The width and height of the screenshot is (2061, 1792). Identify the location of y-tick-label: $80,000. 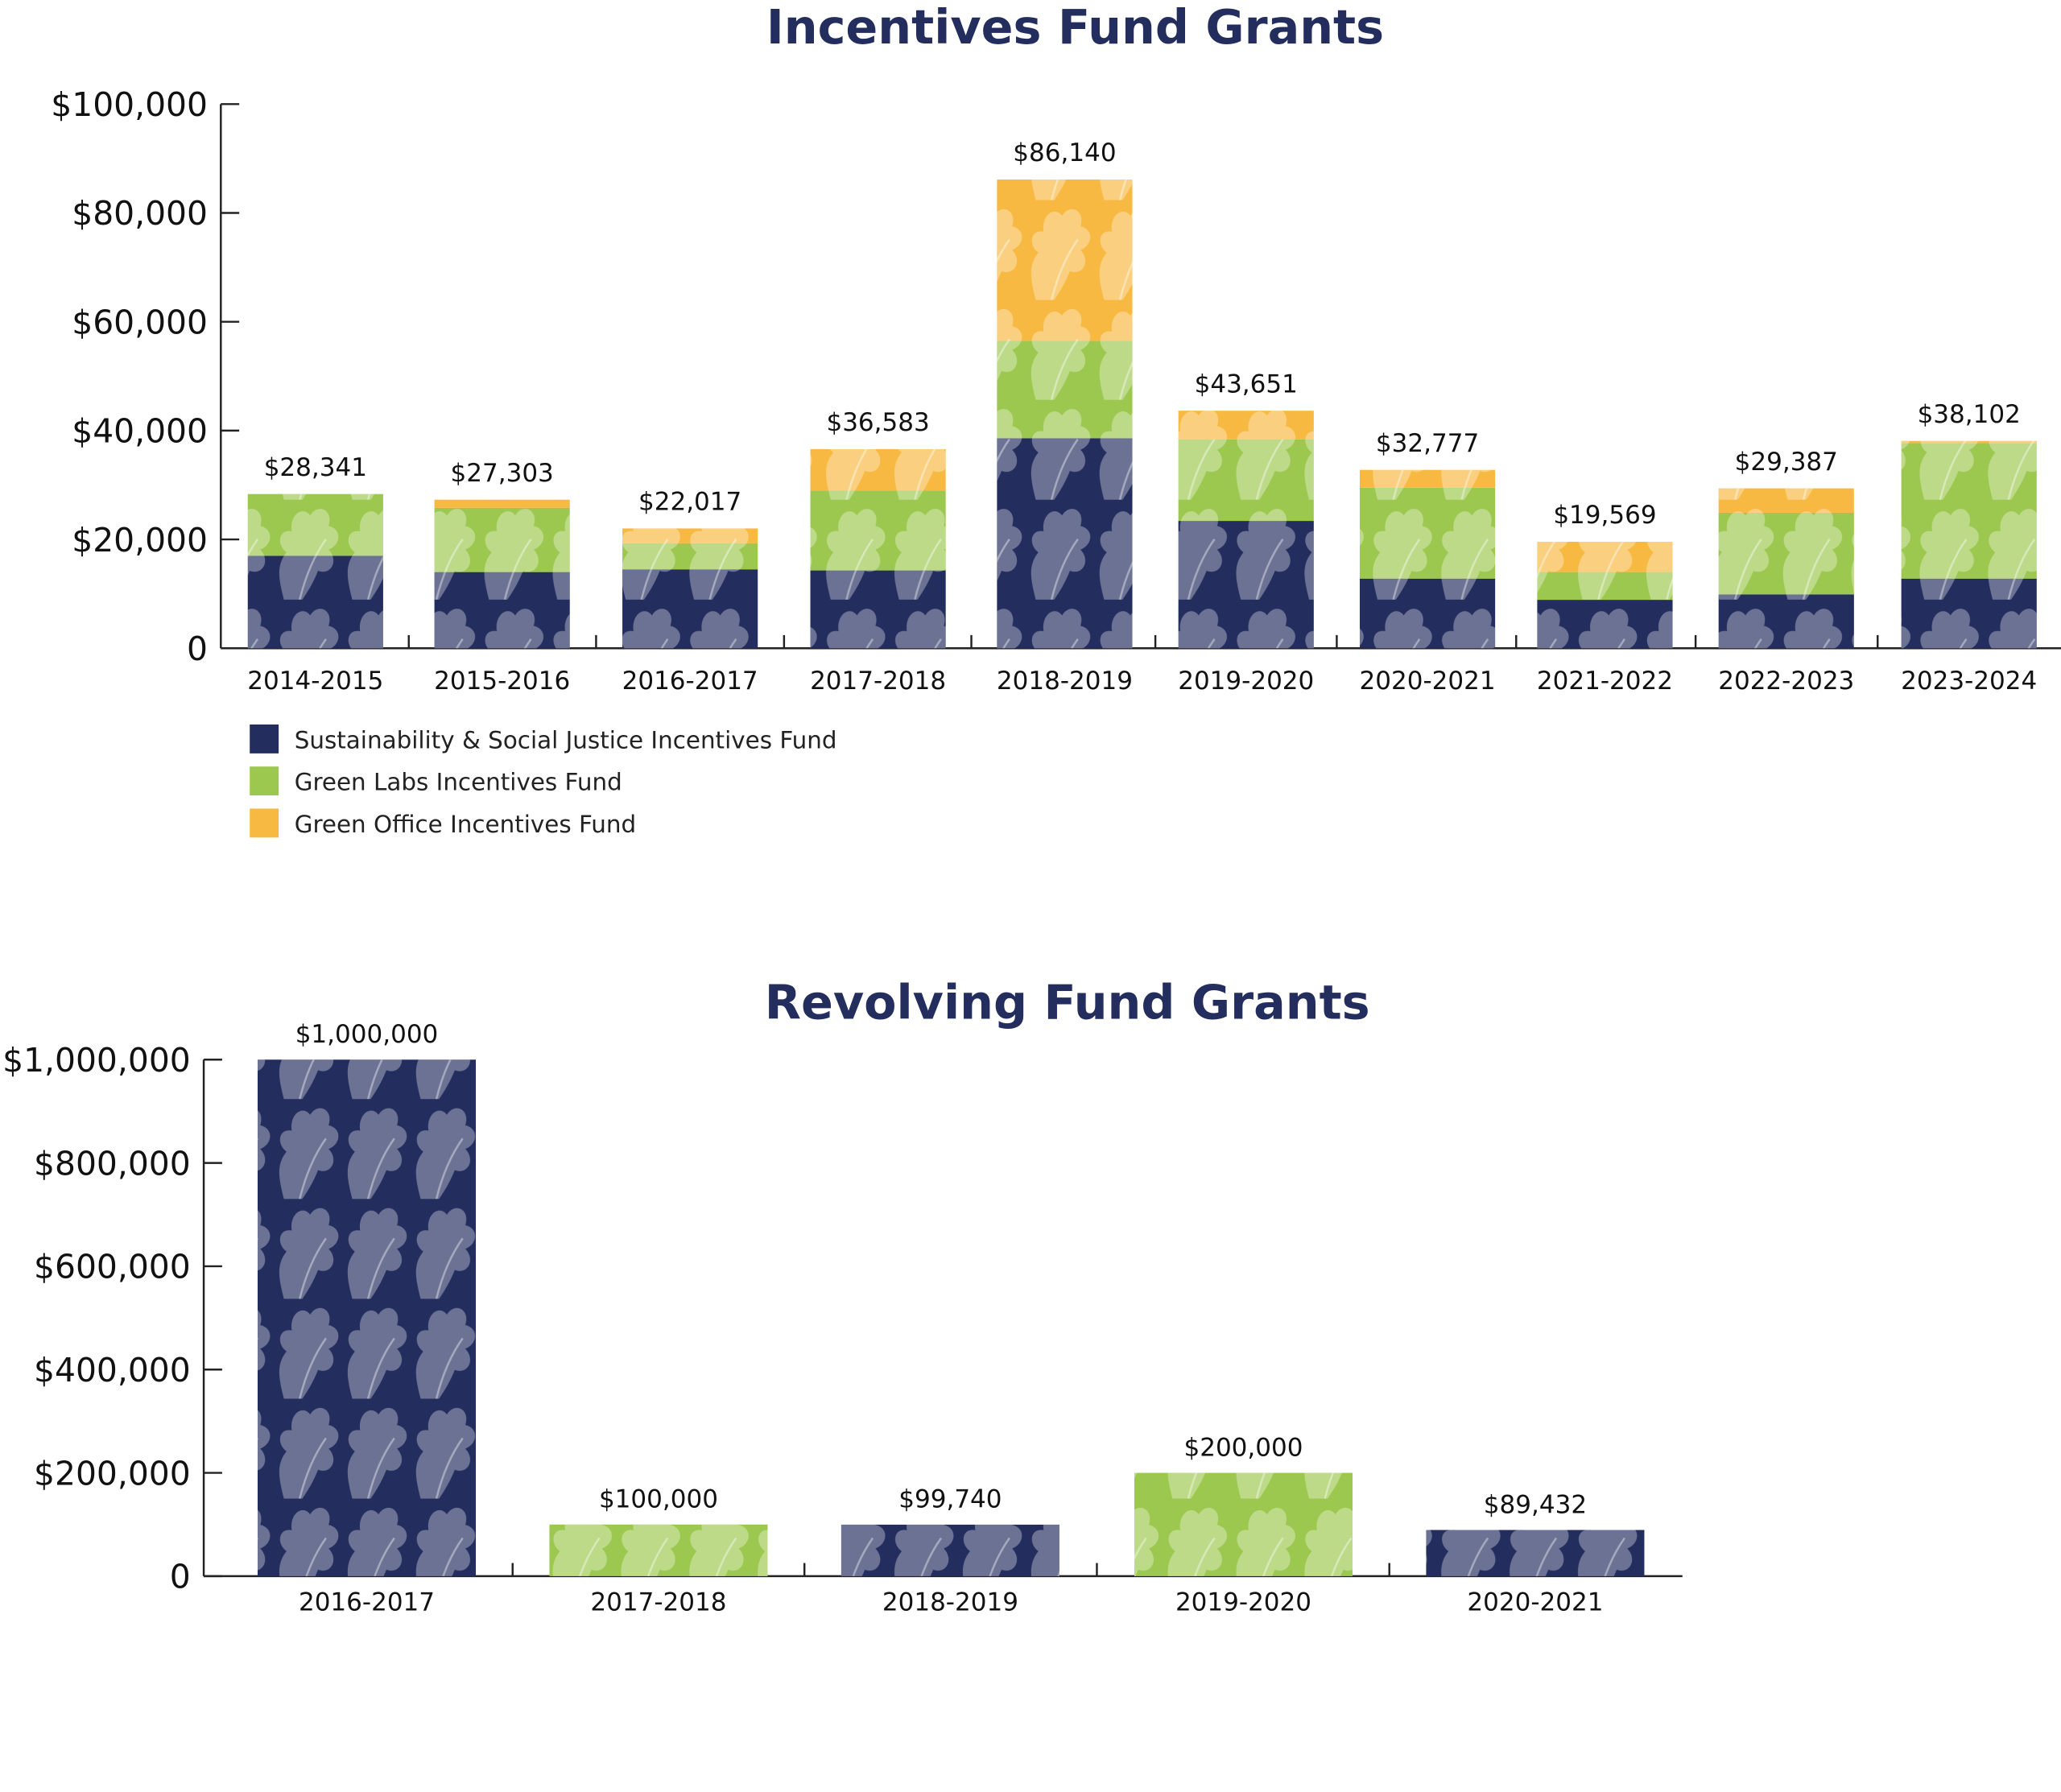
(140, 213).